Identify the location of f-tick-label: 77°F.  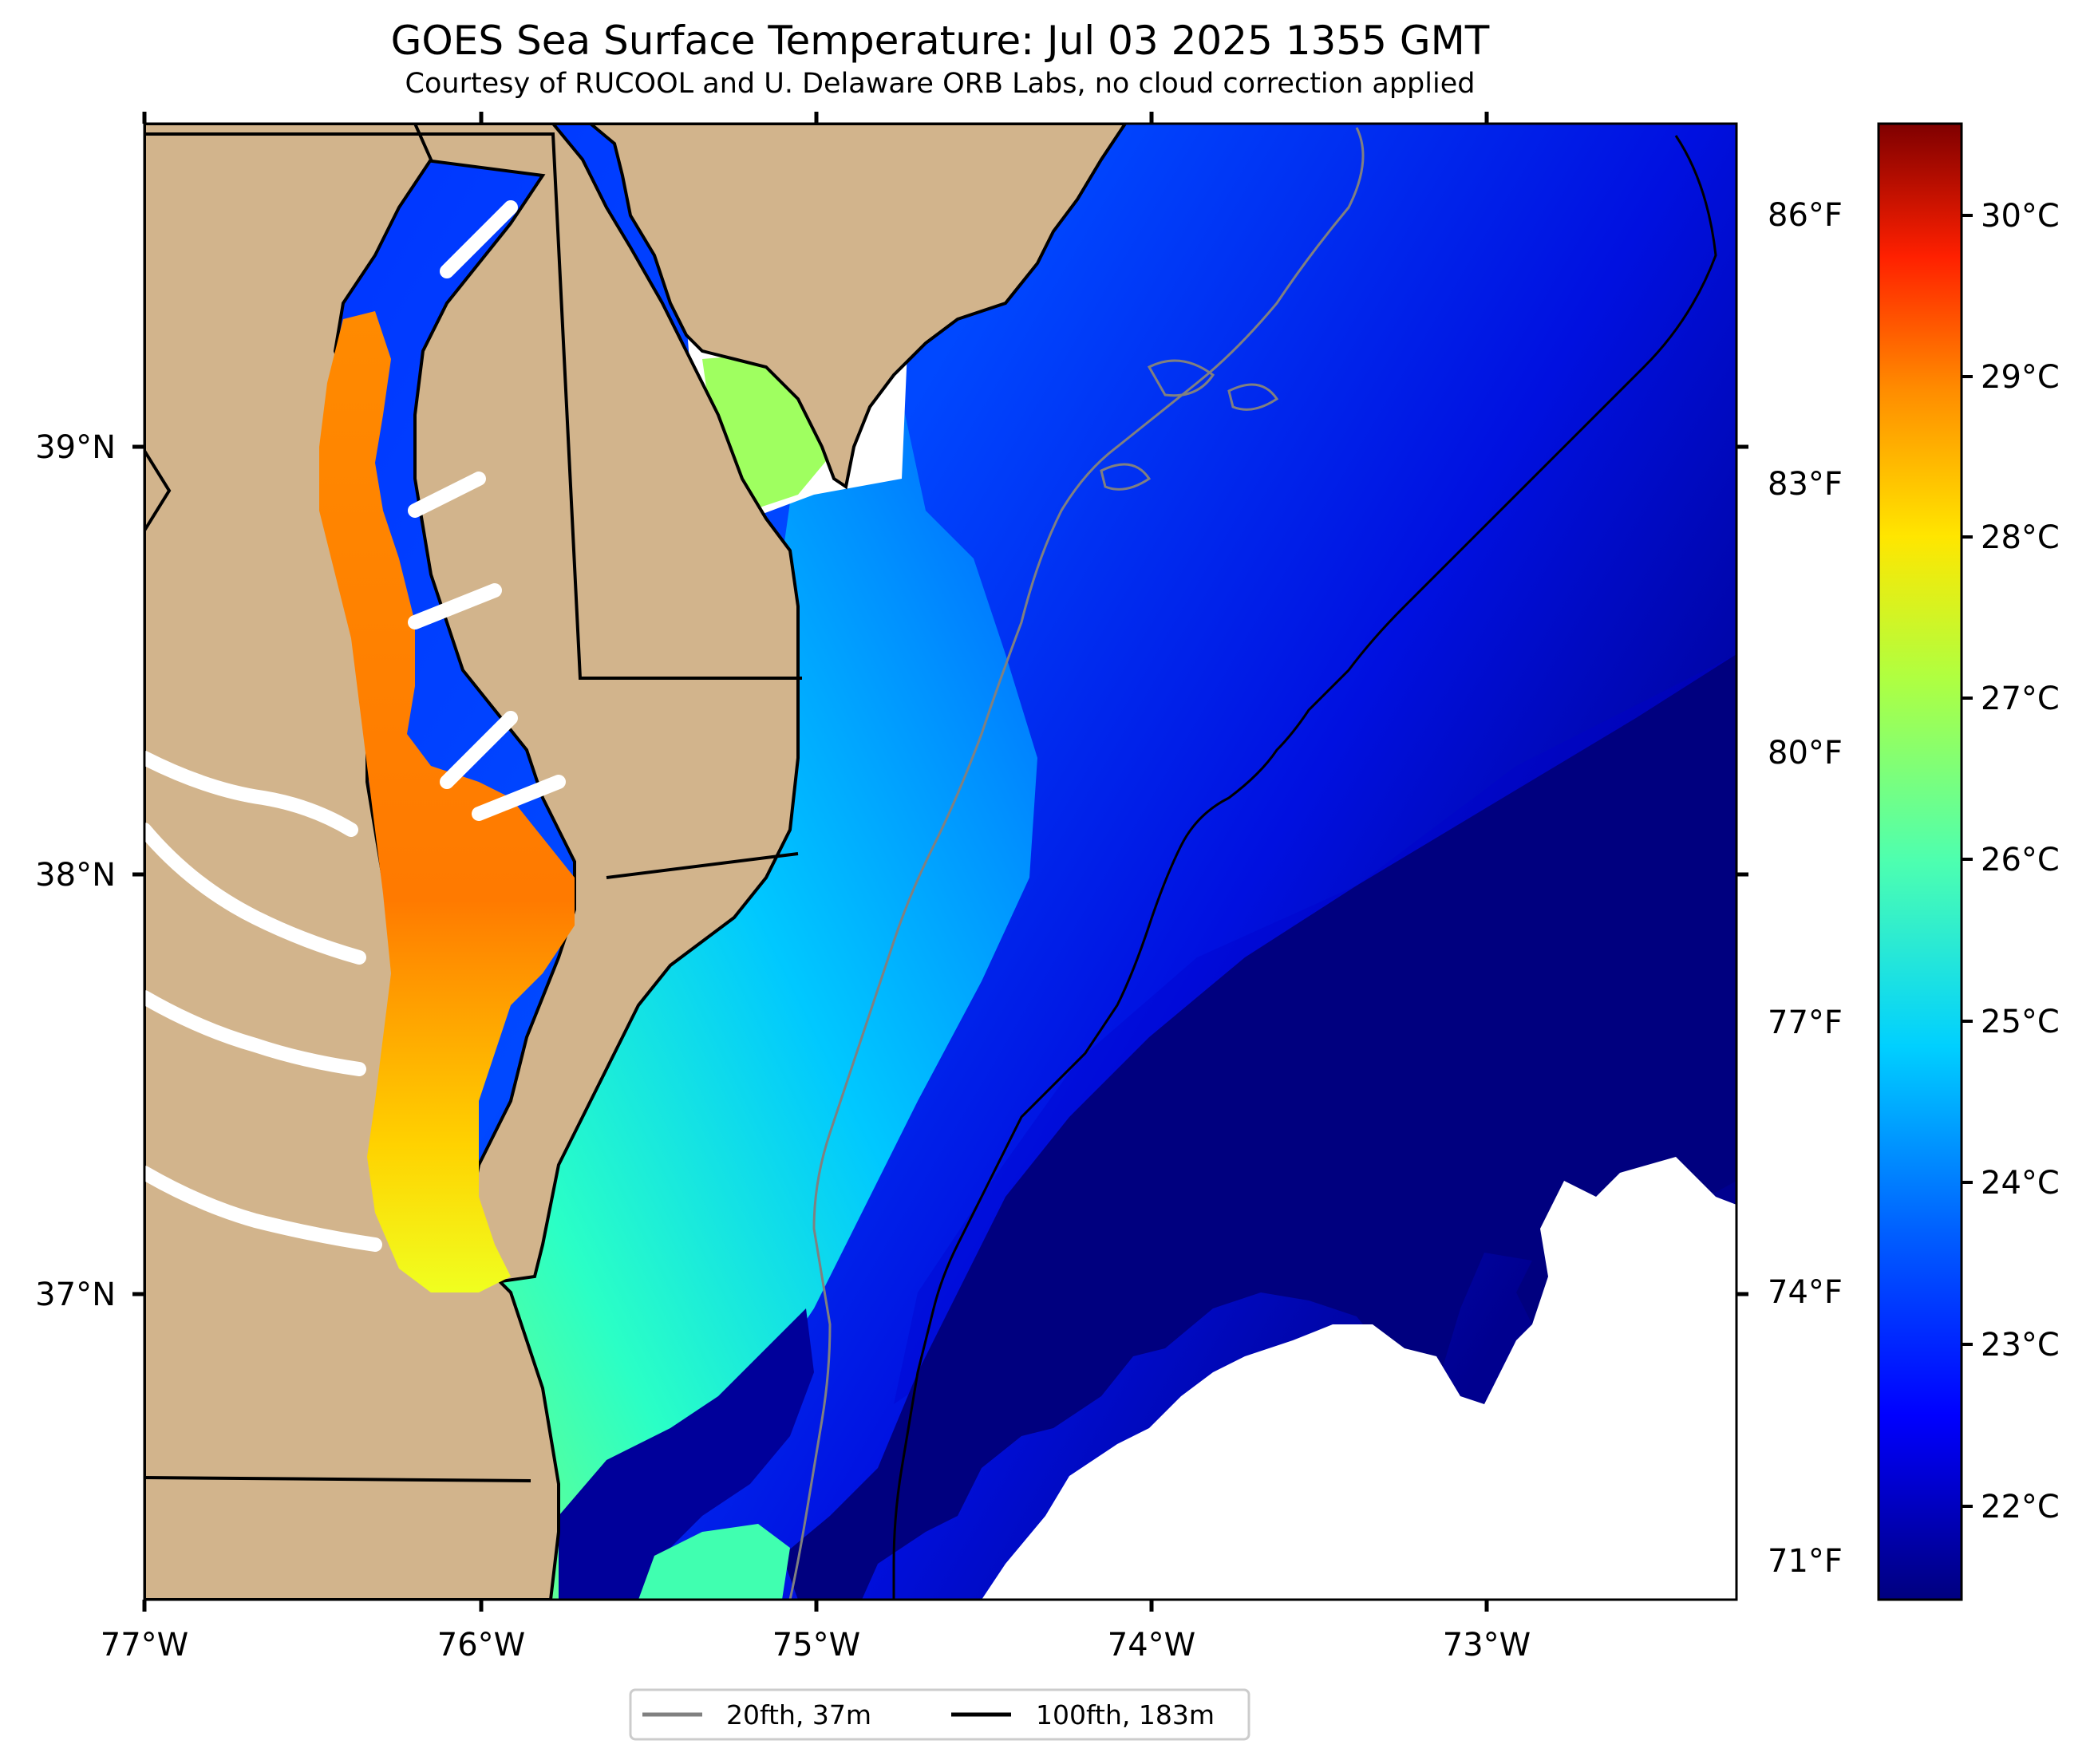
(1805, 1022).